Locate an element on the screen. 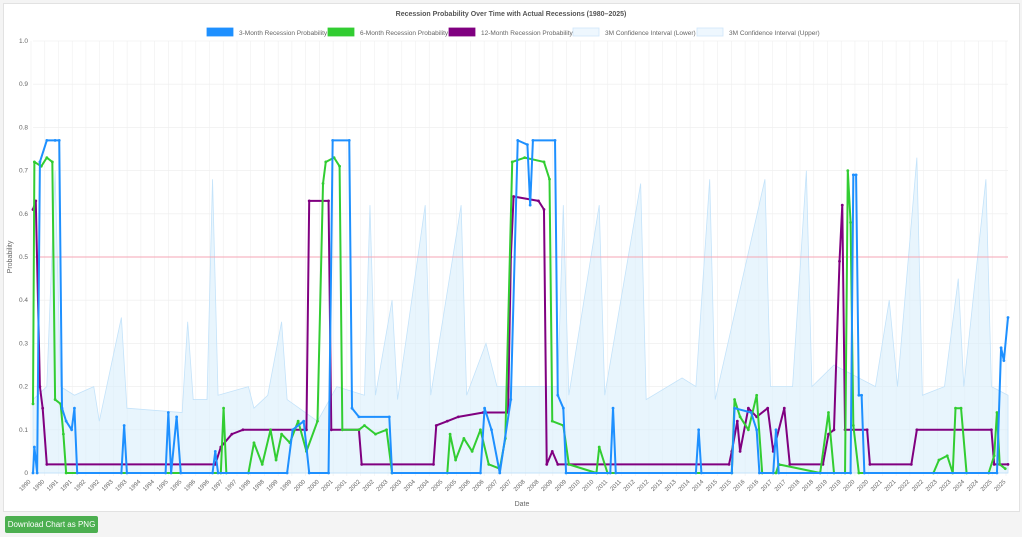  y-tick-label: 0.8 is located at coordinates (23, 127).